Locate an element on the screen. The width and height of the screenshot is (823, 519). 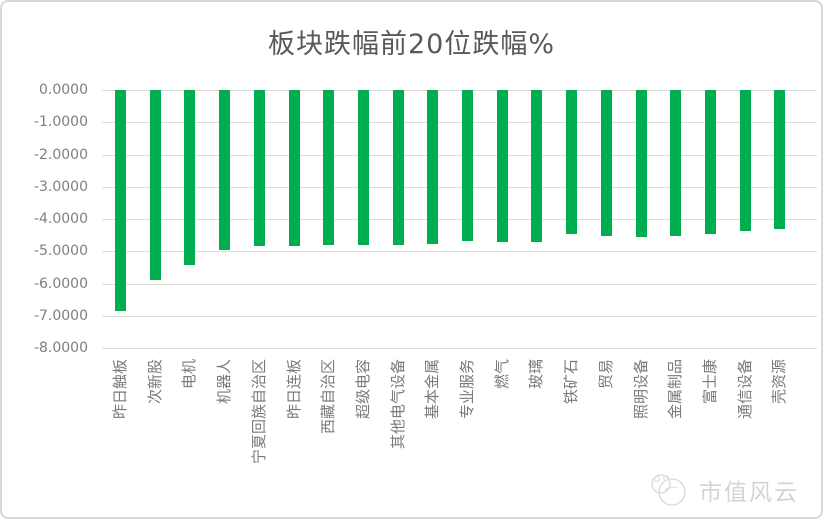
bar-壳资源 is located at coordinates (780, 159).